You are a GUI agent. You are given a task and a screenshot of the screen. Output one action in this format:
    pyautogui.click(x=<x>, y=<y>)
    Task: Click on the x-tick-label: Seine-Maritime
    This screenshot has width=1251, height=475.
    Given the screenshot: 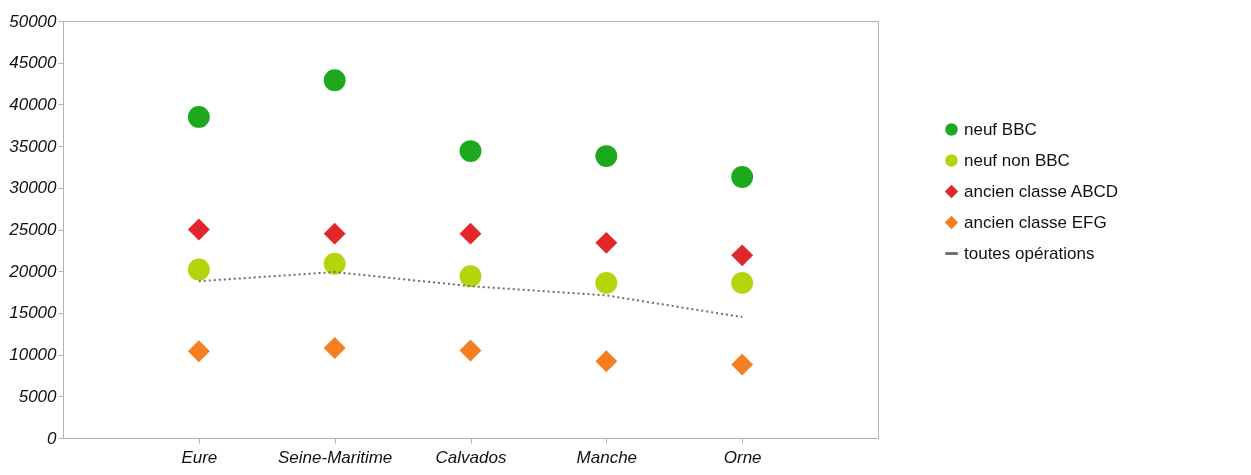 What is the action you would take?
    pyautogui.click(x=335, y=457)
    